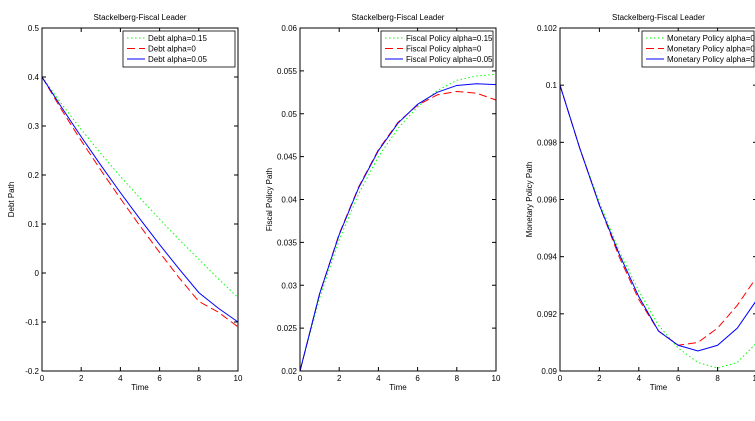  I want to click on y-tick-label: 0.4, so click(34, 77).